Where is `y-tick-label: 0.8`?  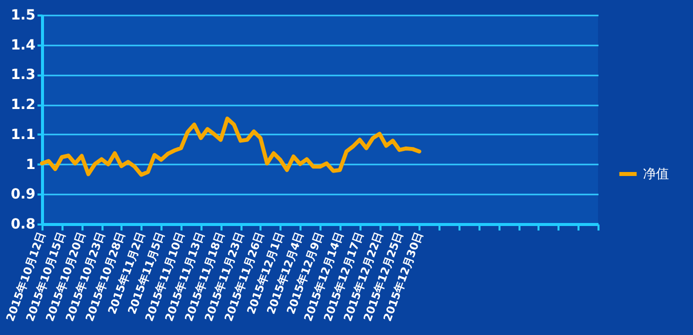 y-tick-label: 0.8 is located at coordinates (23, 224).